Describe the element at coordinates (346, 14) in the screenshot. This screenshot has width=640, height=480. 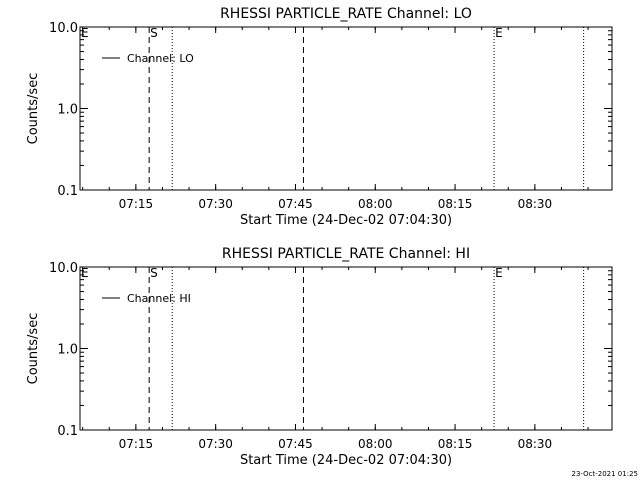
I see `panel-1-title: RHESSI PARTICLE_RATE Channel: LO` at that location.